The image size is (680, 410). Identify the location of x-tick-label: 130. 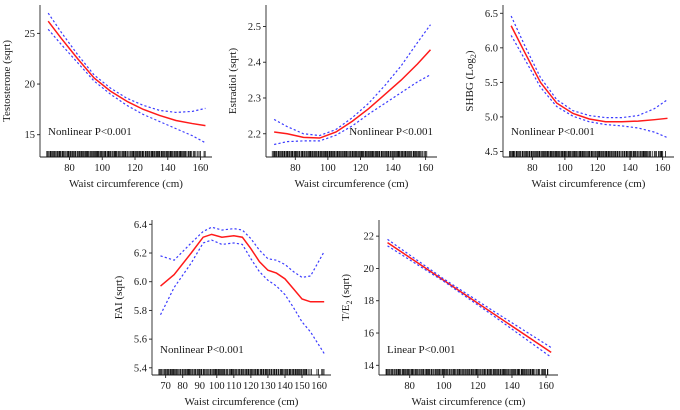
(268, 386).